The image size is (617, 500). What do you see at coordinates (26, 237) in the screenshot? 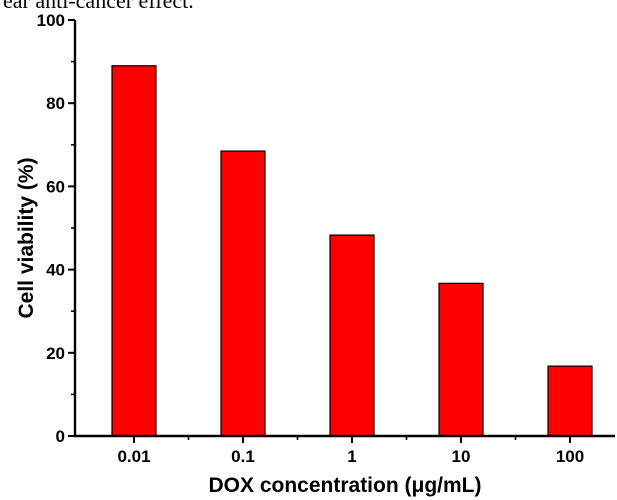
I see `y-axis-title: Cell viability (%)` at bounding box center [26, 237].